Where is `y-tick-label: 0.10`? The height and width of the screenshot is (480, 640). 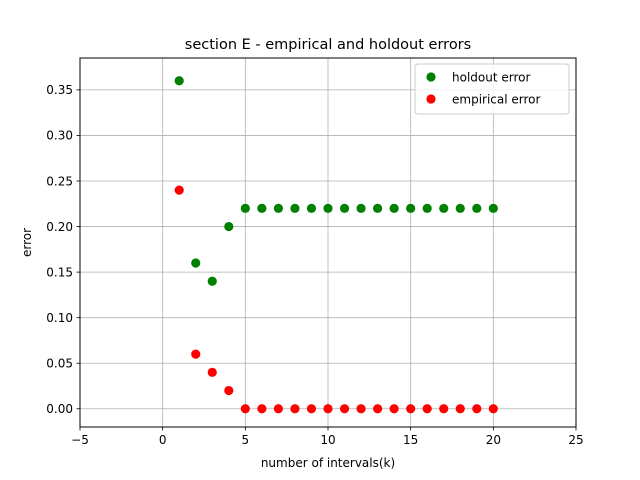 y-tick-label: 0.10 is located at coordinates (59, 318).